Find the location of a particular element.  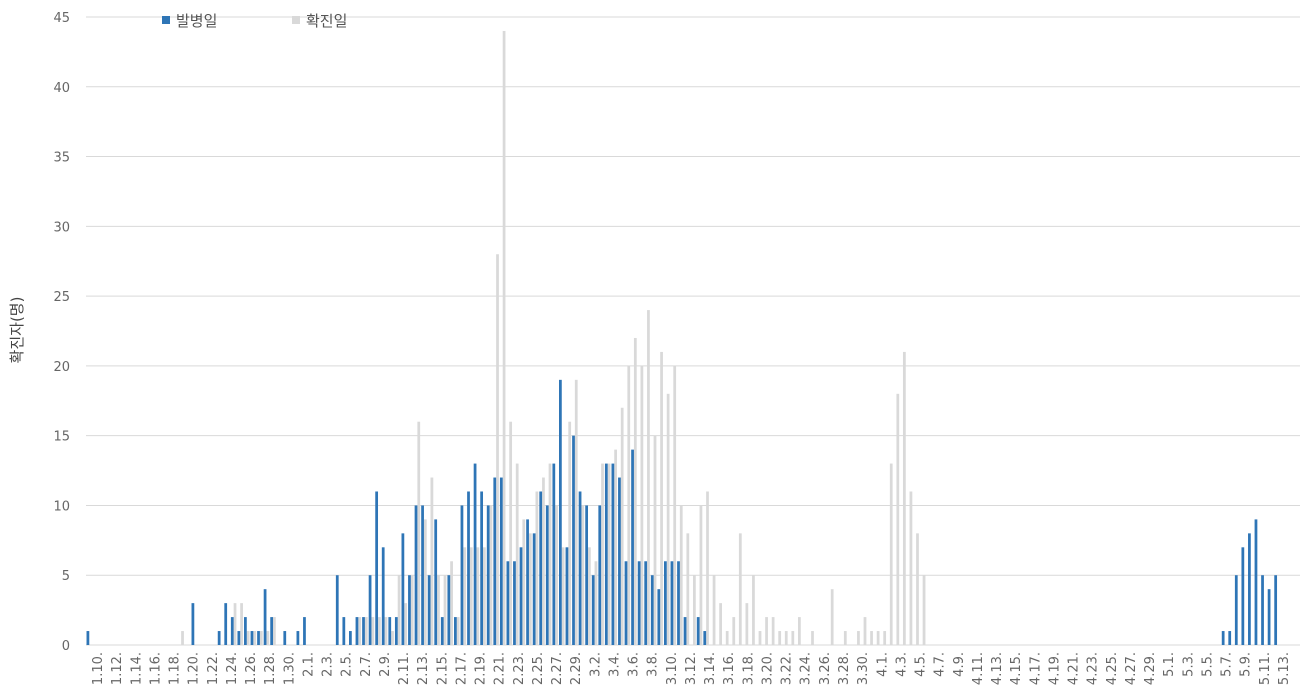

x-tick-label: 2.13. is located at coordinates (423, 668).